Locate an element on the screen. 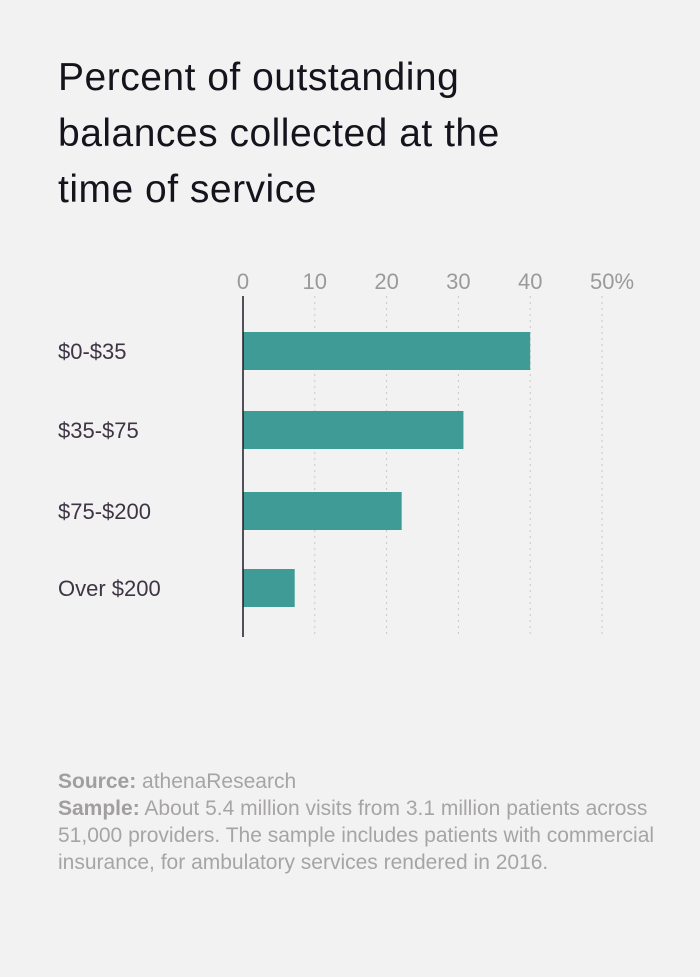 This screenshot has width=700, height=977. source-value: athenaResearch is located at coordinates (219, 781).